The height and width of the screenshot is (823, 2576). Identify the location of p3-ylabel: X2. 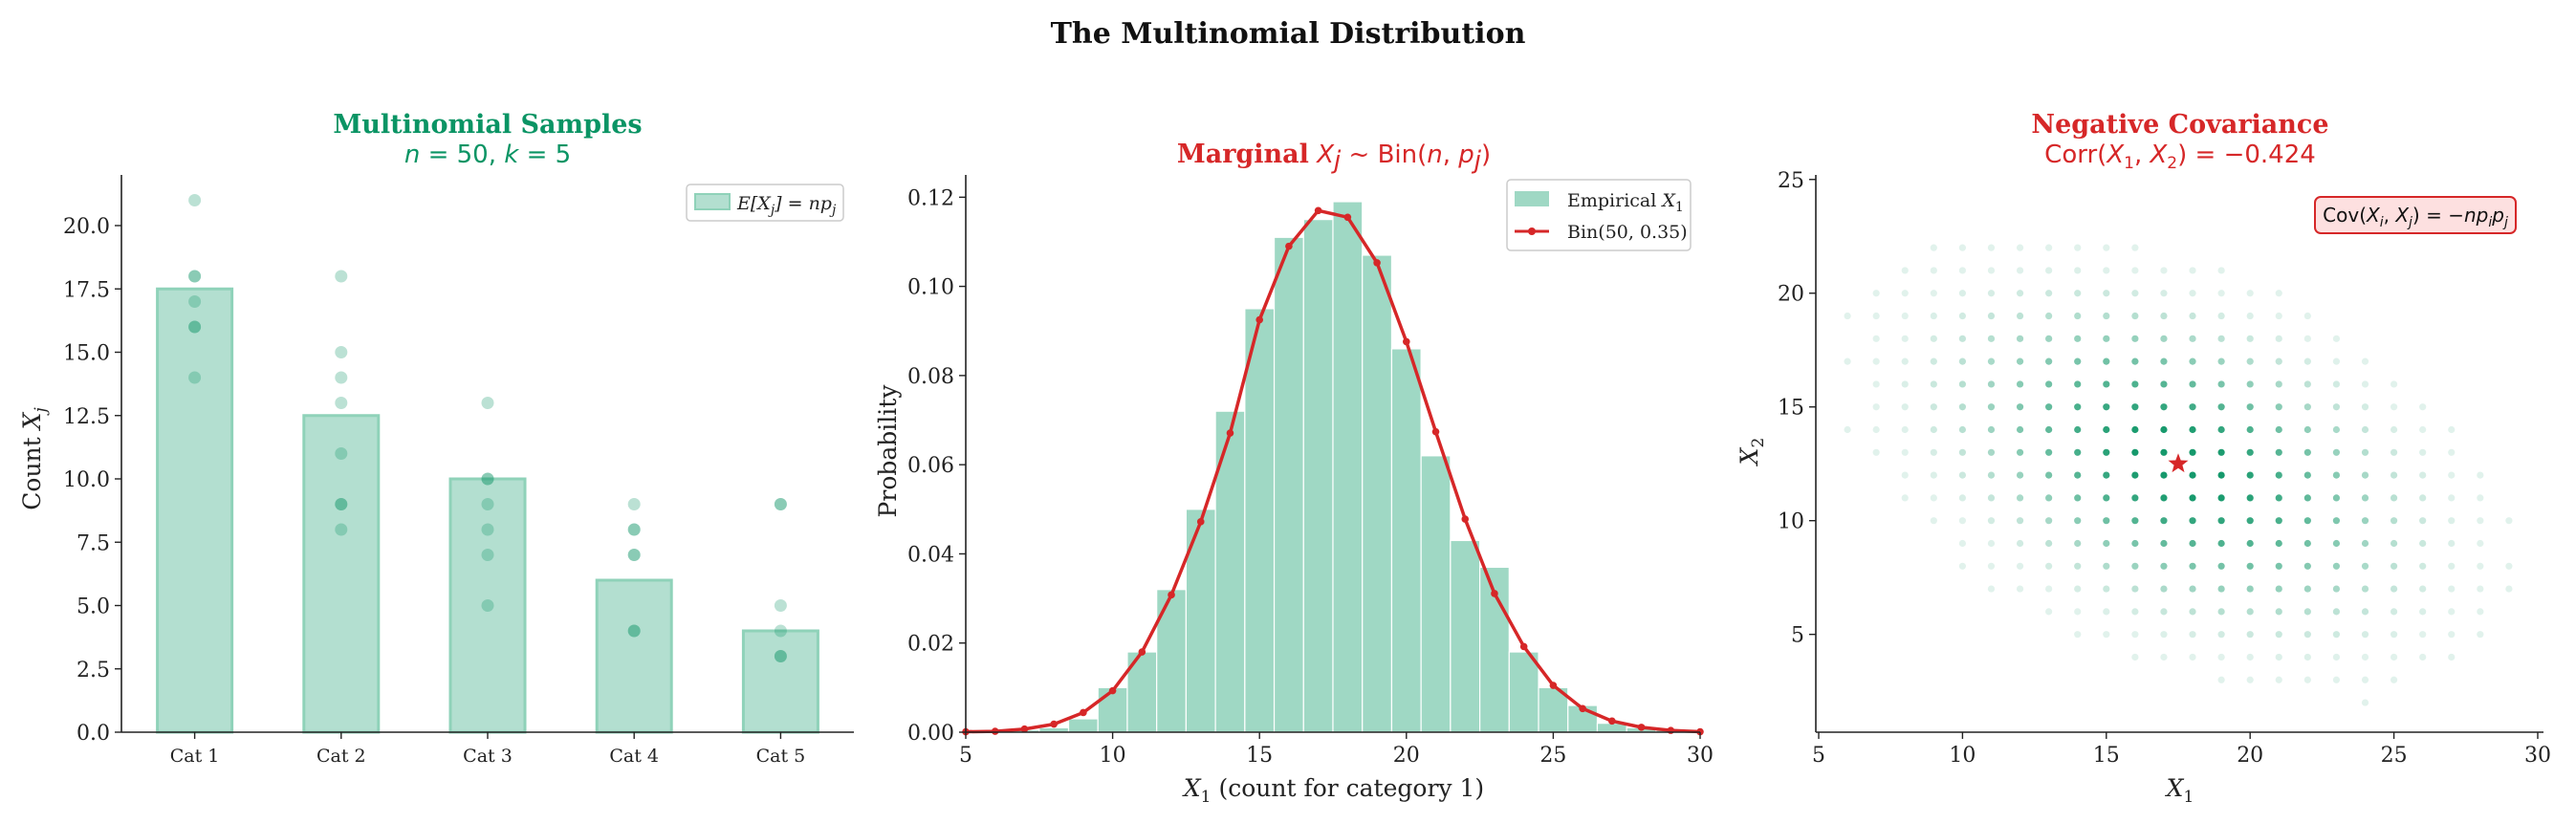
(1752, 453).